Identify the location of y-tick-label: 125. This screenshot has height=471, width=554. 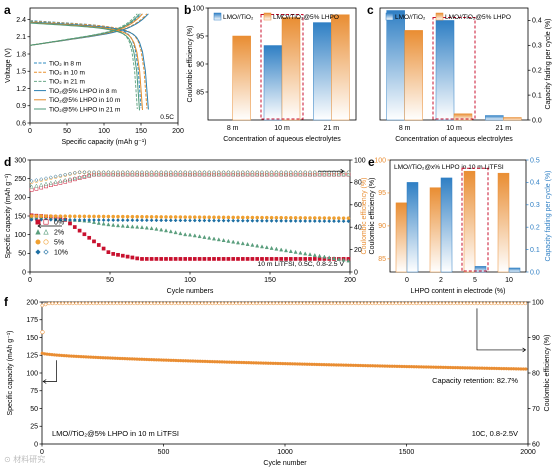
(32, 356).